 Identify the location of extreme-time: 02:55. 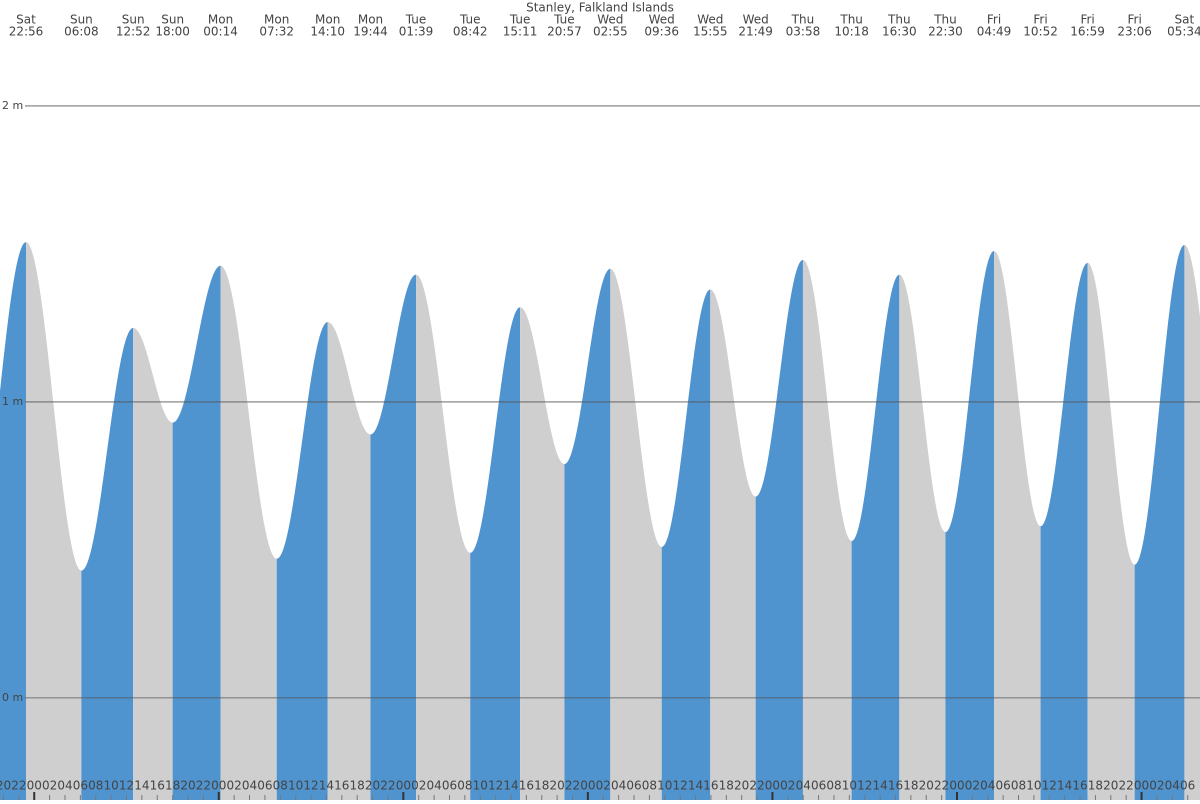
(610, 32).